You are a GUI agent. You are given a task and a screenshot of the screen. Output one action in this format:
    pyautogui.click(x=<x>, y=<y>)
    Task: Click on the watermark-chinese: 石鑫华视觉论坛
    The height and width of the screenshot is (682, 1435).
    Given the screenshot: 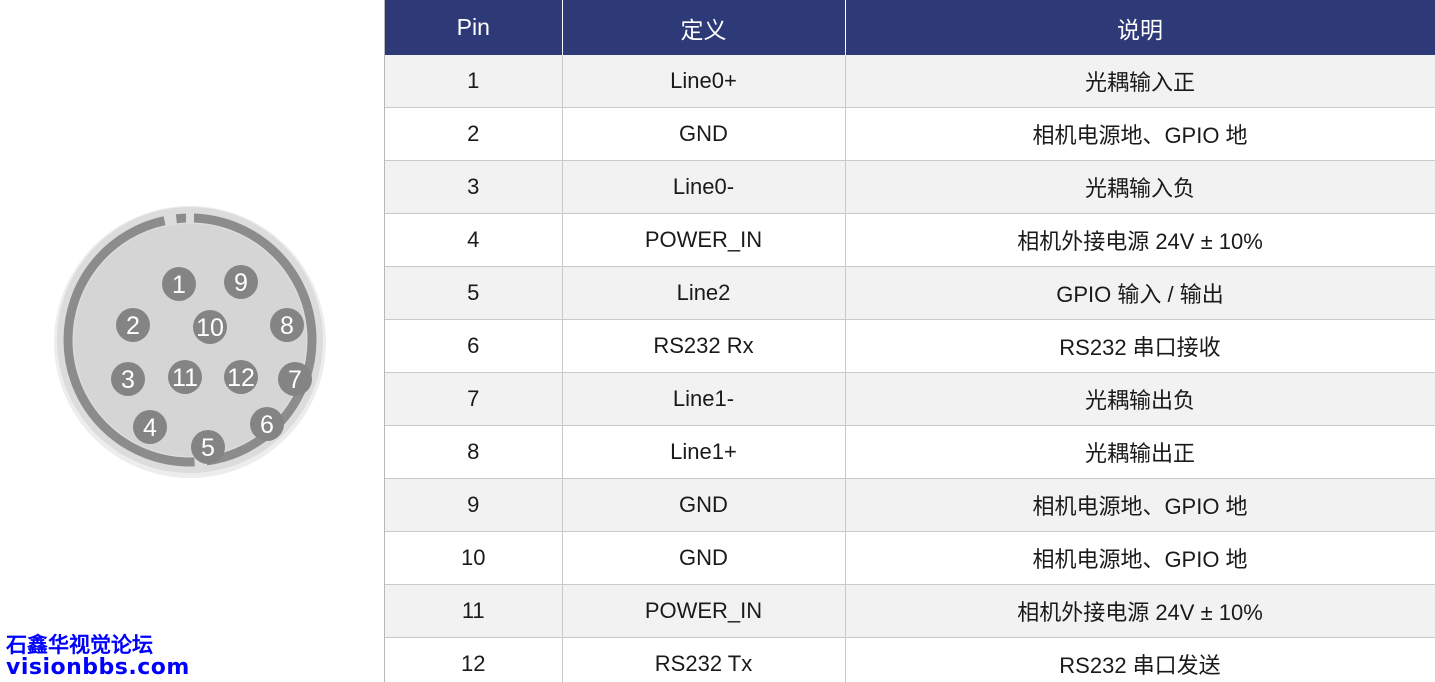 What is the action you would take?
    pyautogui.click(x=79, y=644)
    